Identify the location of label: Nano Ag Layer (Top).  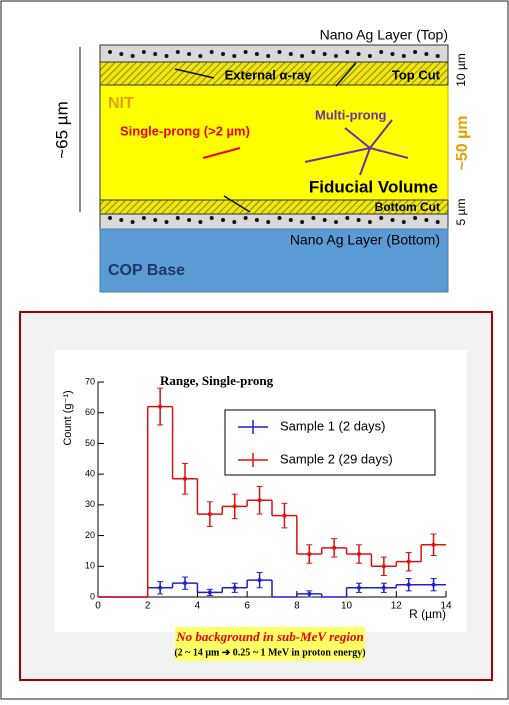
(384, 35).